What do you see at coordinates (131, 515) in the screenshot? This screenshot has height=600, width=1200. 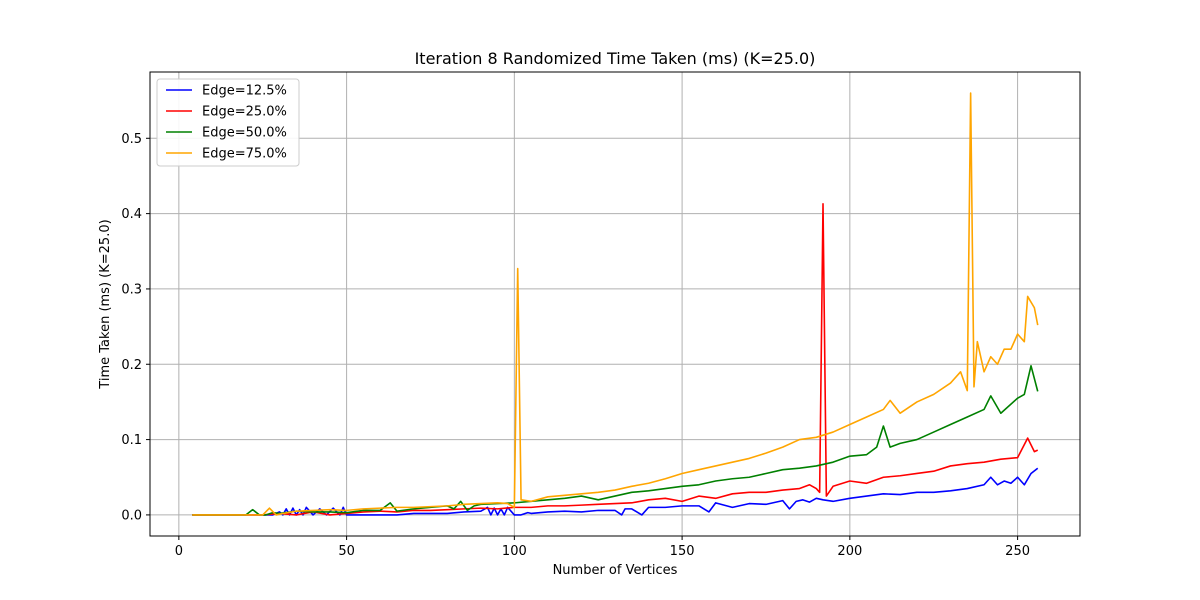 I see `y-tick-label: 0.0` at bounding box center [131, 515].